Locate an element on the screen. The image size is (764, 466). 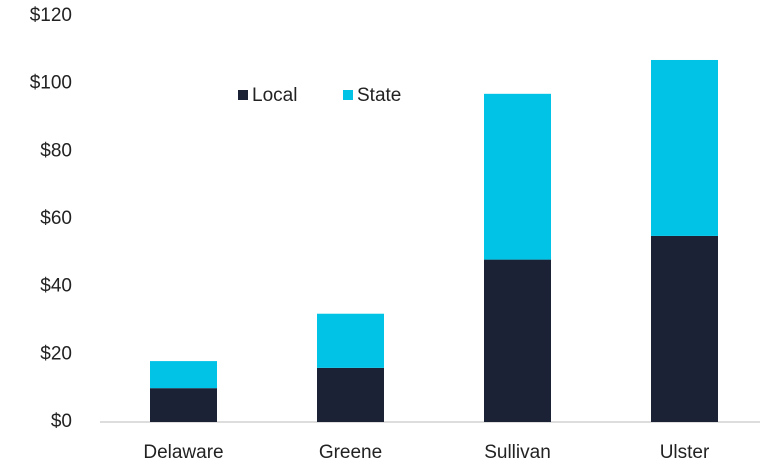
y-tick-label: $100 is located at coordinates (51, 83).